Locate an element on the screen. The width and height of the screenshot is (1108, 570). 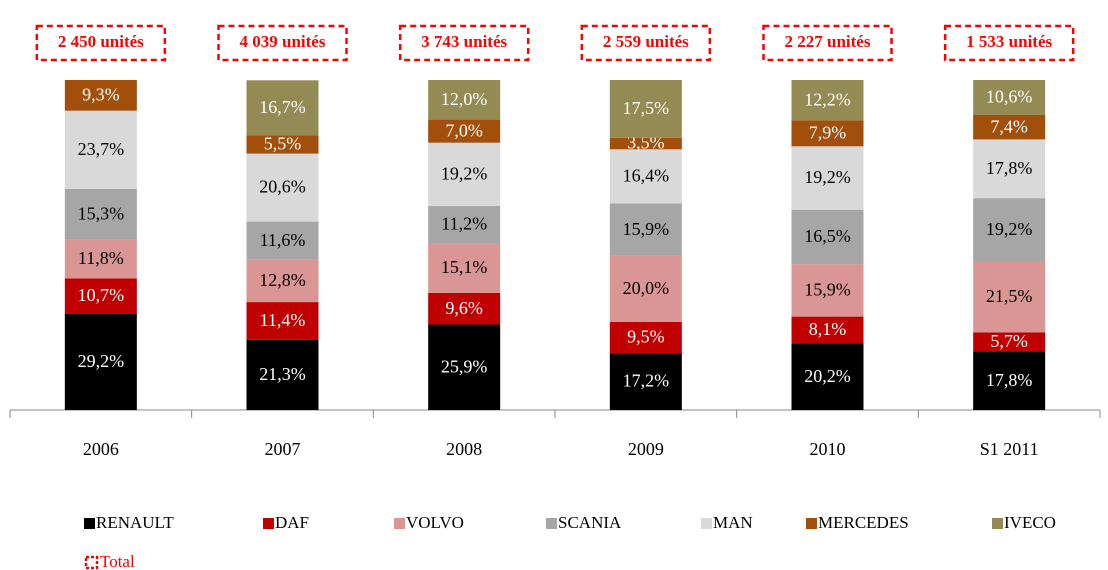
value-label: 7,4% is located at coordinates (1009, 126).